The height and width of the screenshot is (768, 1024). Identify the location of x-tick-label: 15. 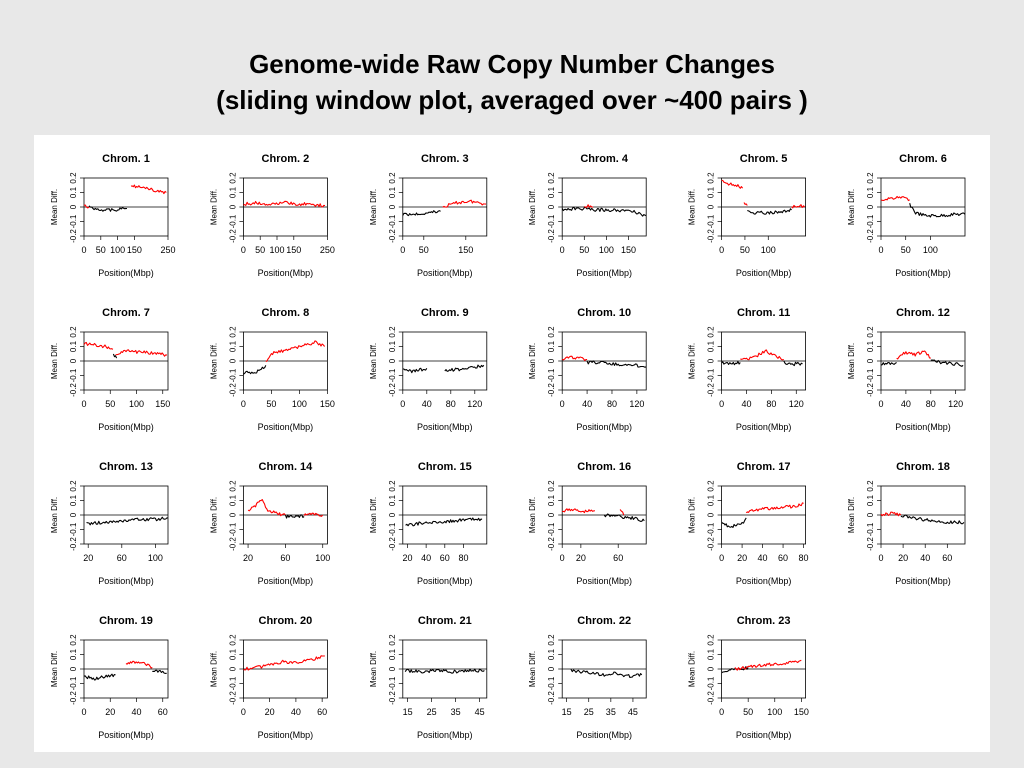
(567, 712).